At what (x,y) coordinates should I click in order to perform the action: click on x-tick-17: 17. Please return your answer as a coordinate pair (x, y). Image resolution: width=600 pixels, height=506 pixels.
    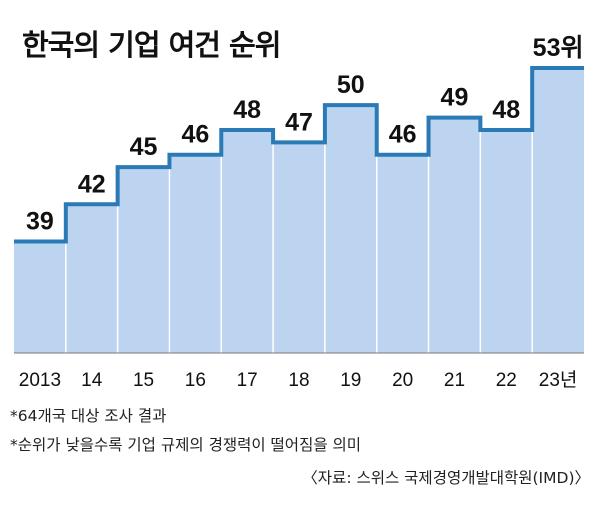
    Looking at the image, I should click on (247, 380).